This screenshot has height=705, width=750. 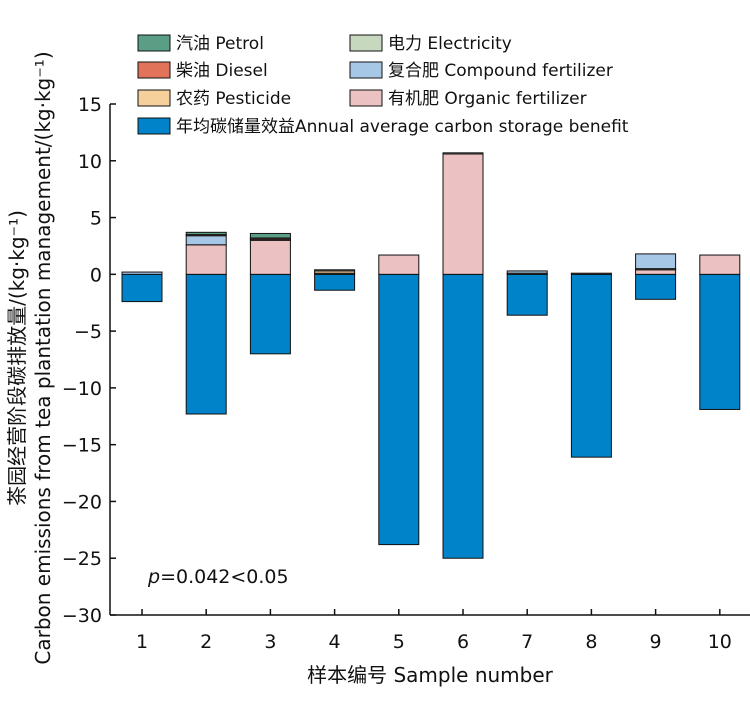 What do you see at coordinates (82, 389) in the screenshot?
I see `y-tick-label: −10` at bounding box center [82, 389].